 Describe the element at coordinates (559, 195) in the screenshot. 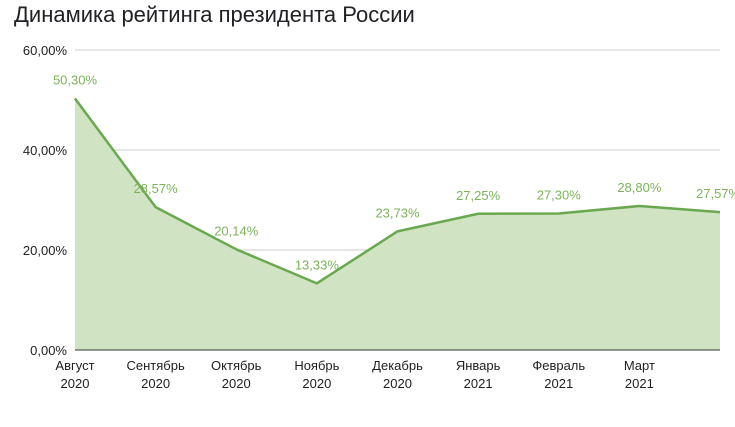

I see `data-label: 27,30%` at that location.